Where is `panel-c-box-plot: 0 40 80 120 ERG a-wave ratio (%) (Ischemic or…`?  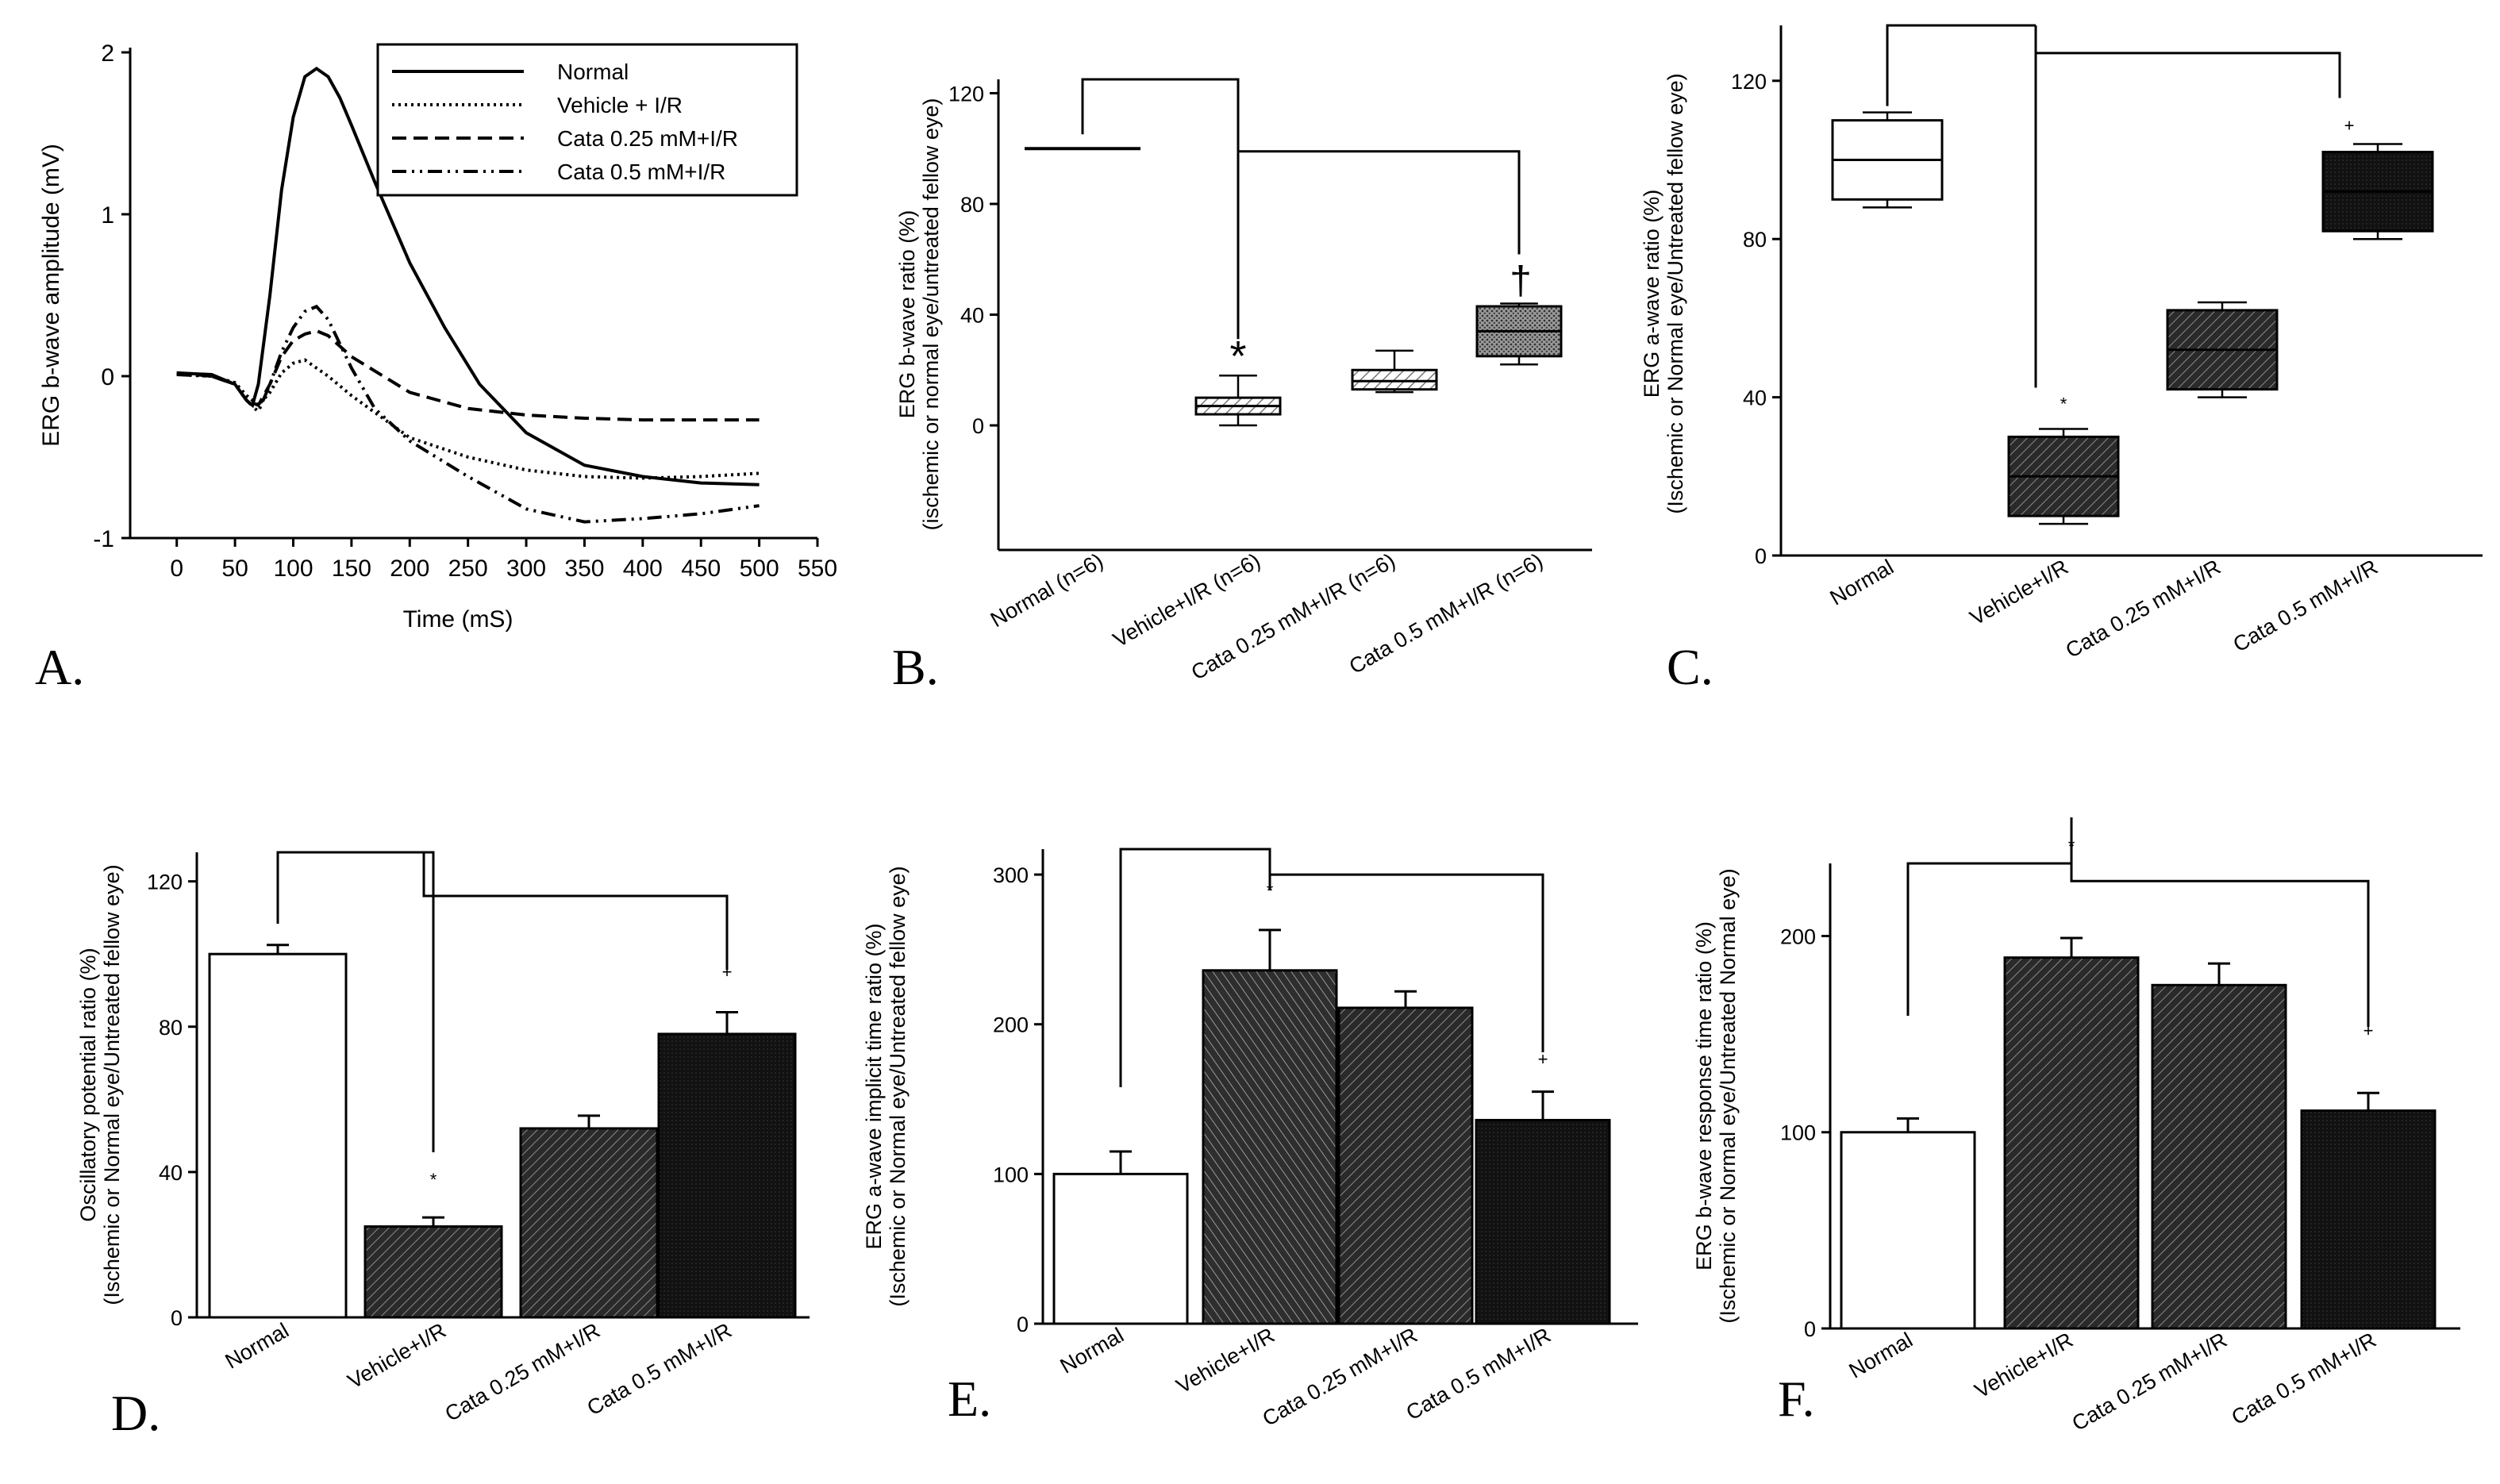 panel-c-box-plot: 0 40 80 120 ERG a-wave ratio (%) (Ischemic or… is located at coordinates (2061, 343).